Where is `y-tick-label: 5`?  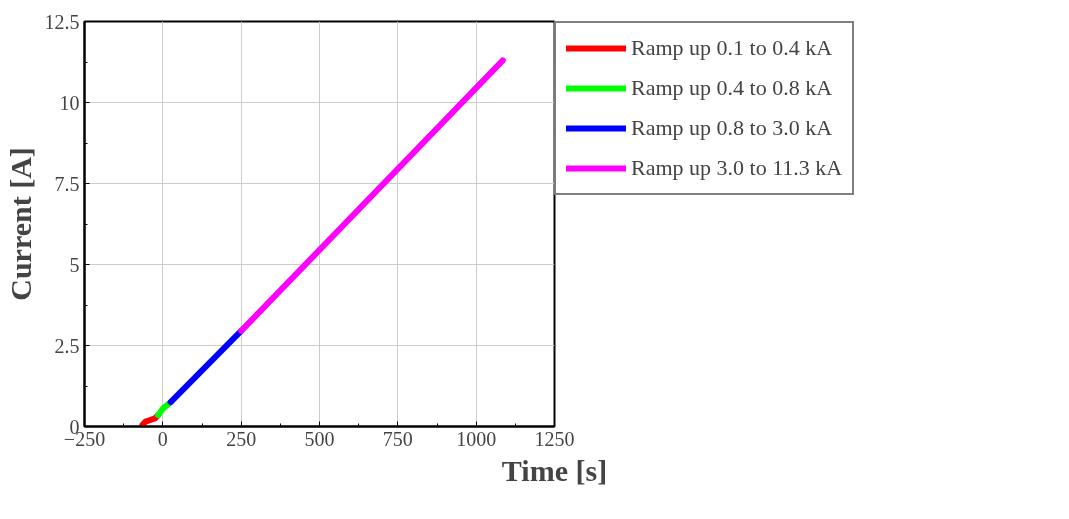 y-tick-label: 5 is located at coordinates (74, 264).